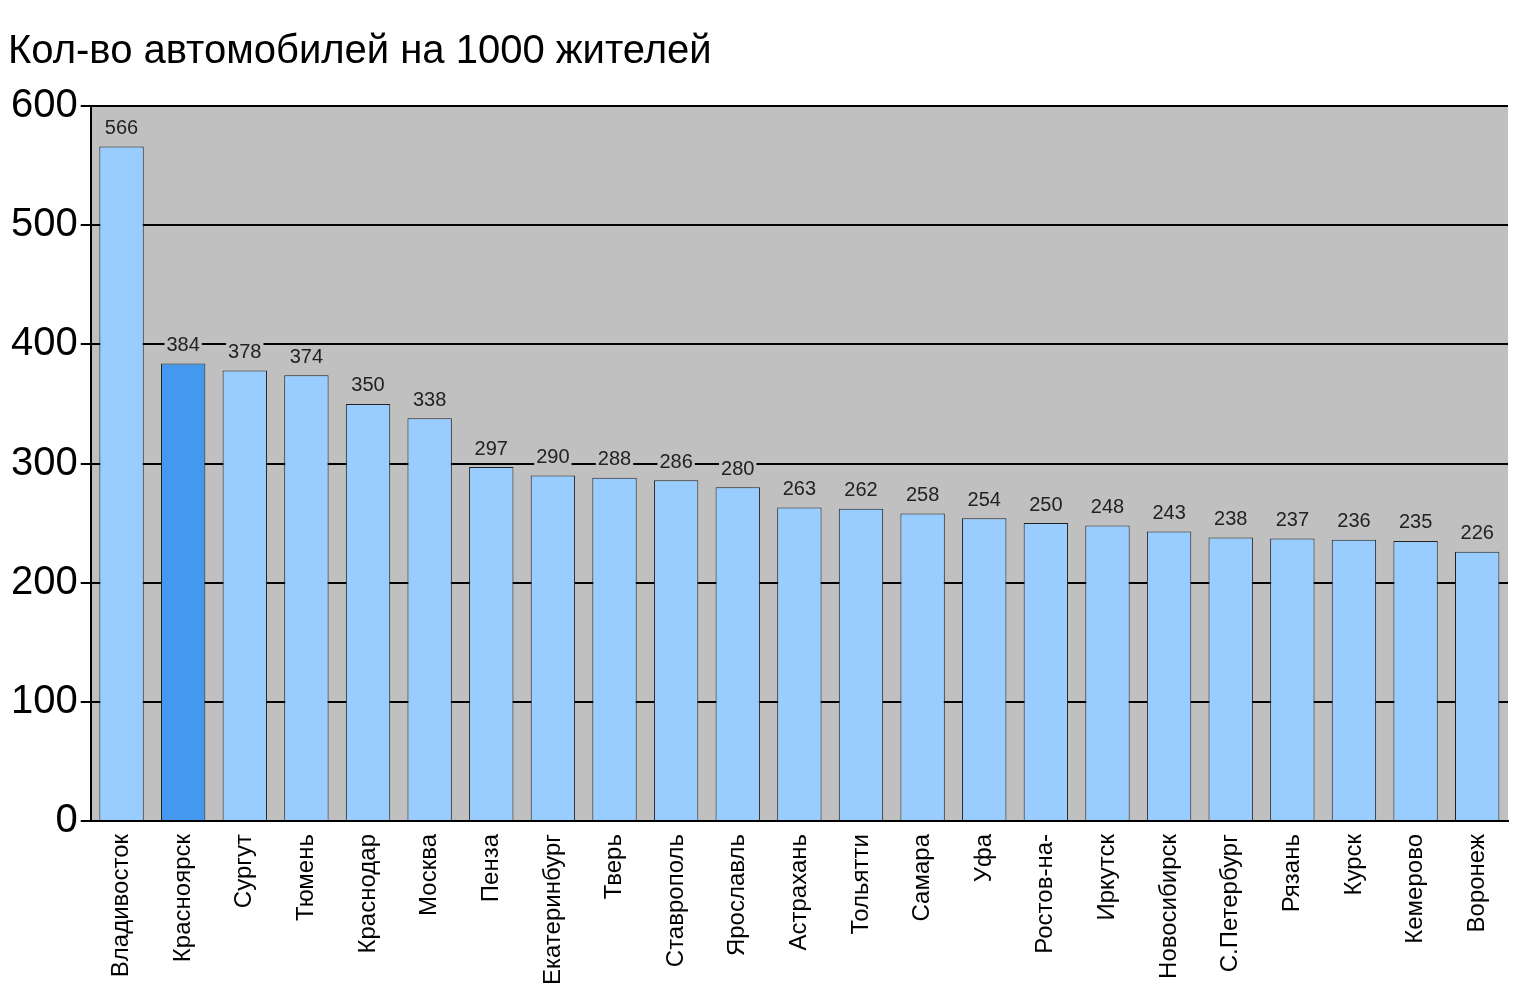  What do you see at coordinates (44, 341) in the screenshot?
I see `y-tick-label: 400` at bounding box center [44, 341].